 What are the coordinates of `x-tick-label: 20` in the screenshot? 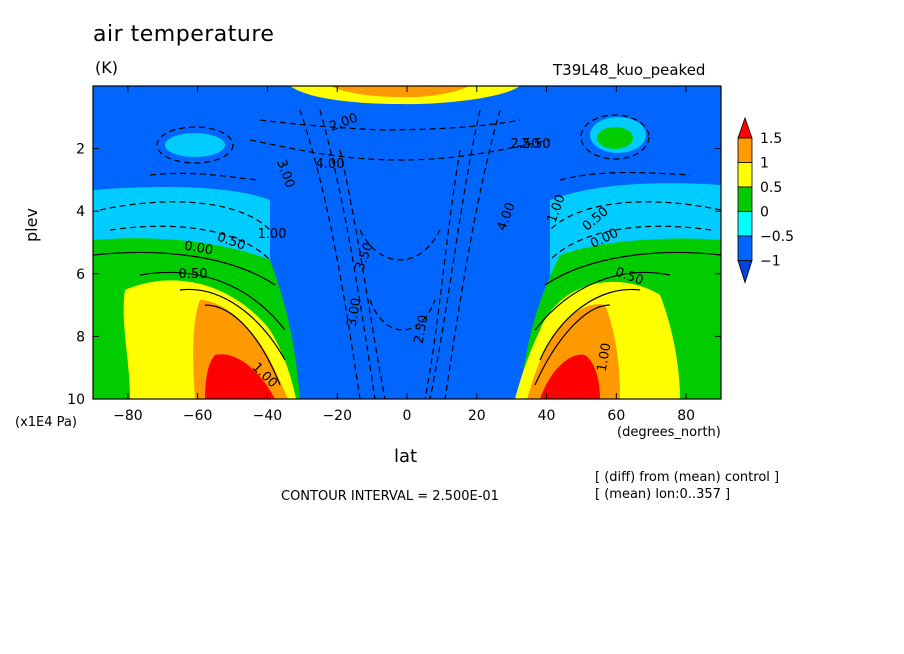 It's located at (477, 416).